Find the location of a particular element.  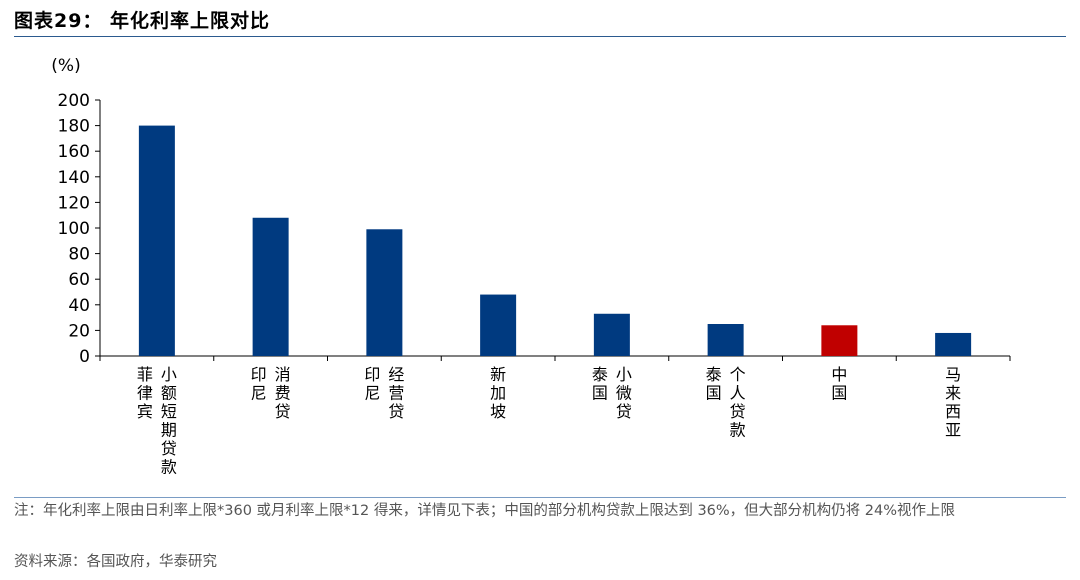

y-tick-label: 40 is located at coordinates (79, 306).